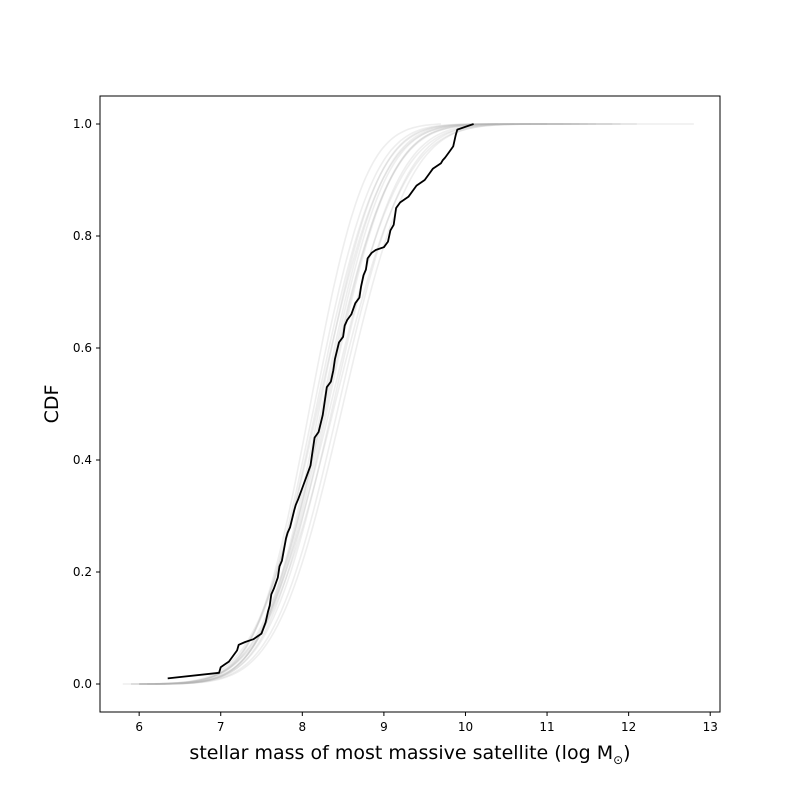  I want to click on x-tick-label: 9, so click(384, 727).